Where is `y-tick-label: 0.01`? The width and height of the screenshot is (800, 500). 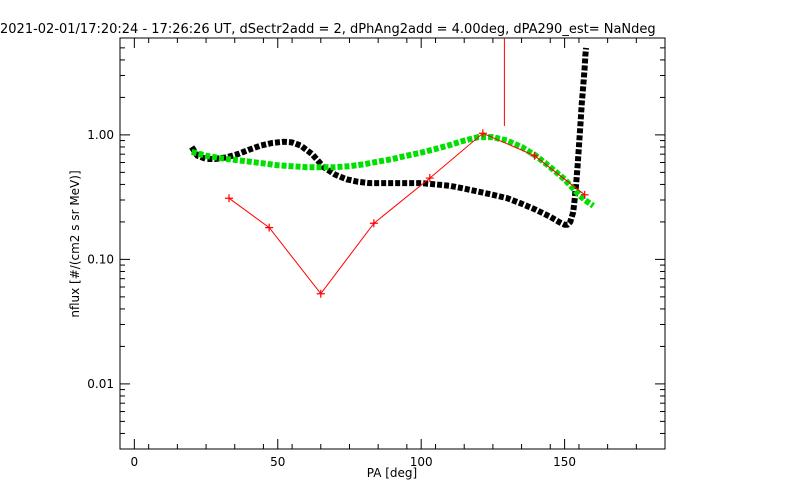 y-tick-label: 0.01 is located at coordinates (100, 384).